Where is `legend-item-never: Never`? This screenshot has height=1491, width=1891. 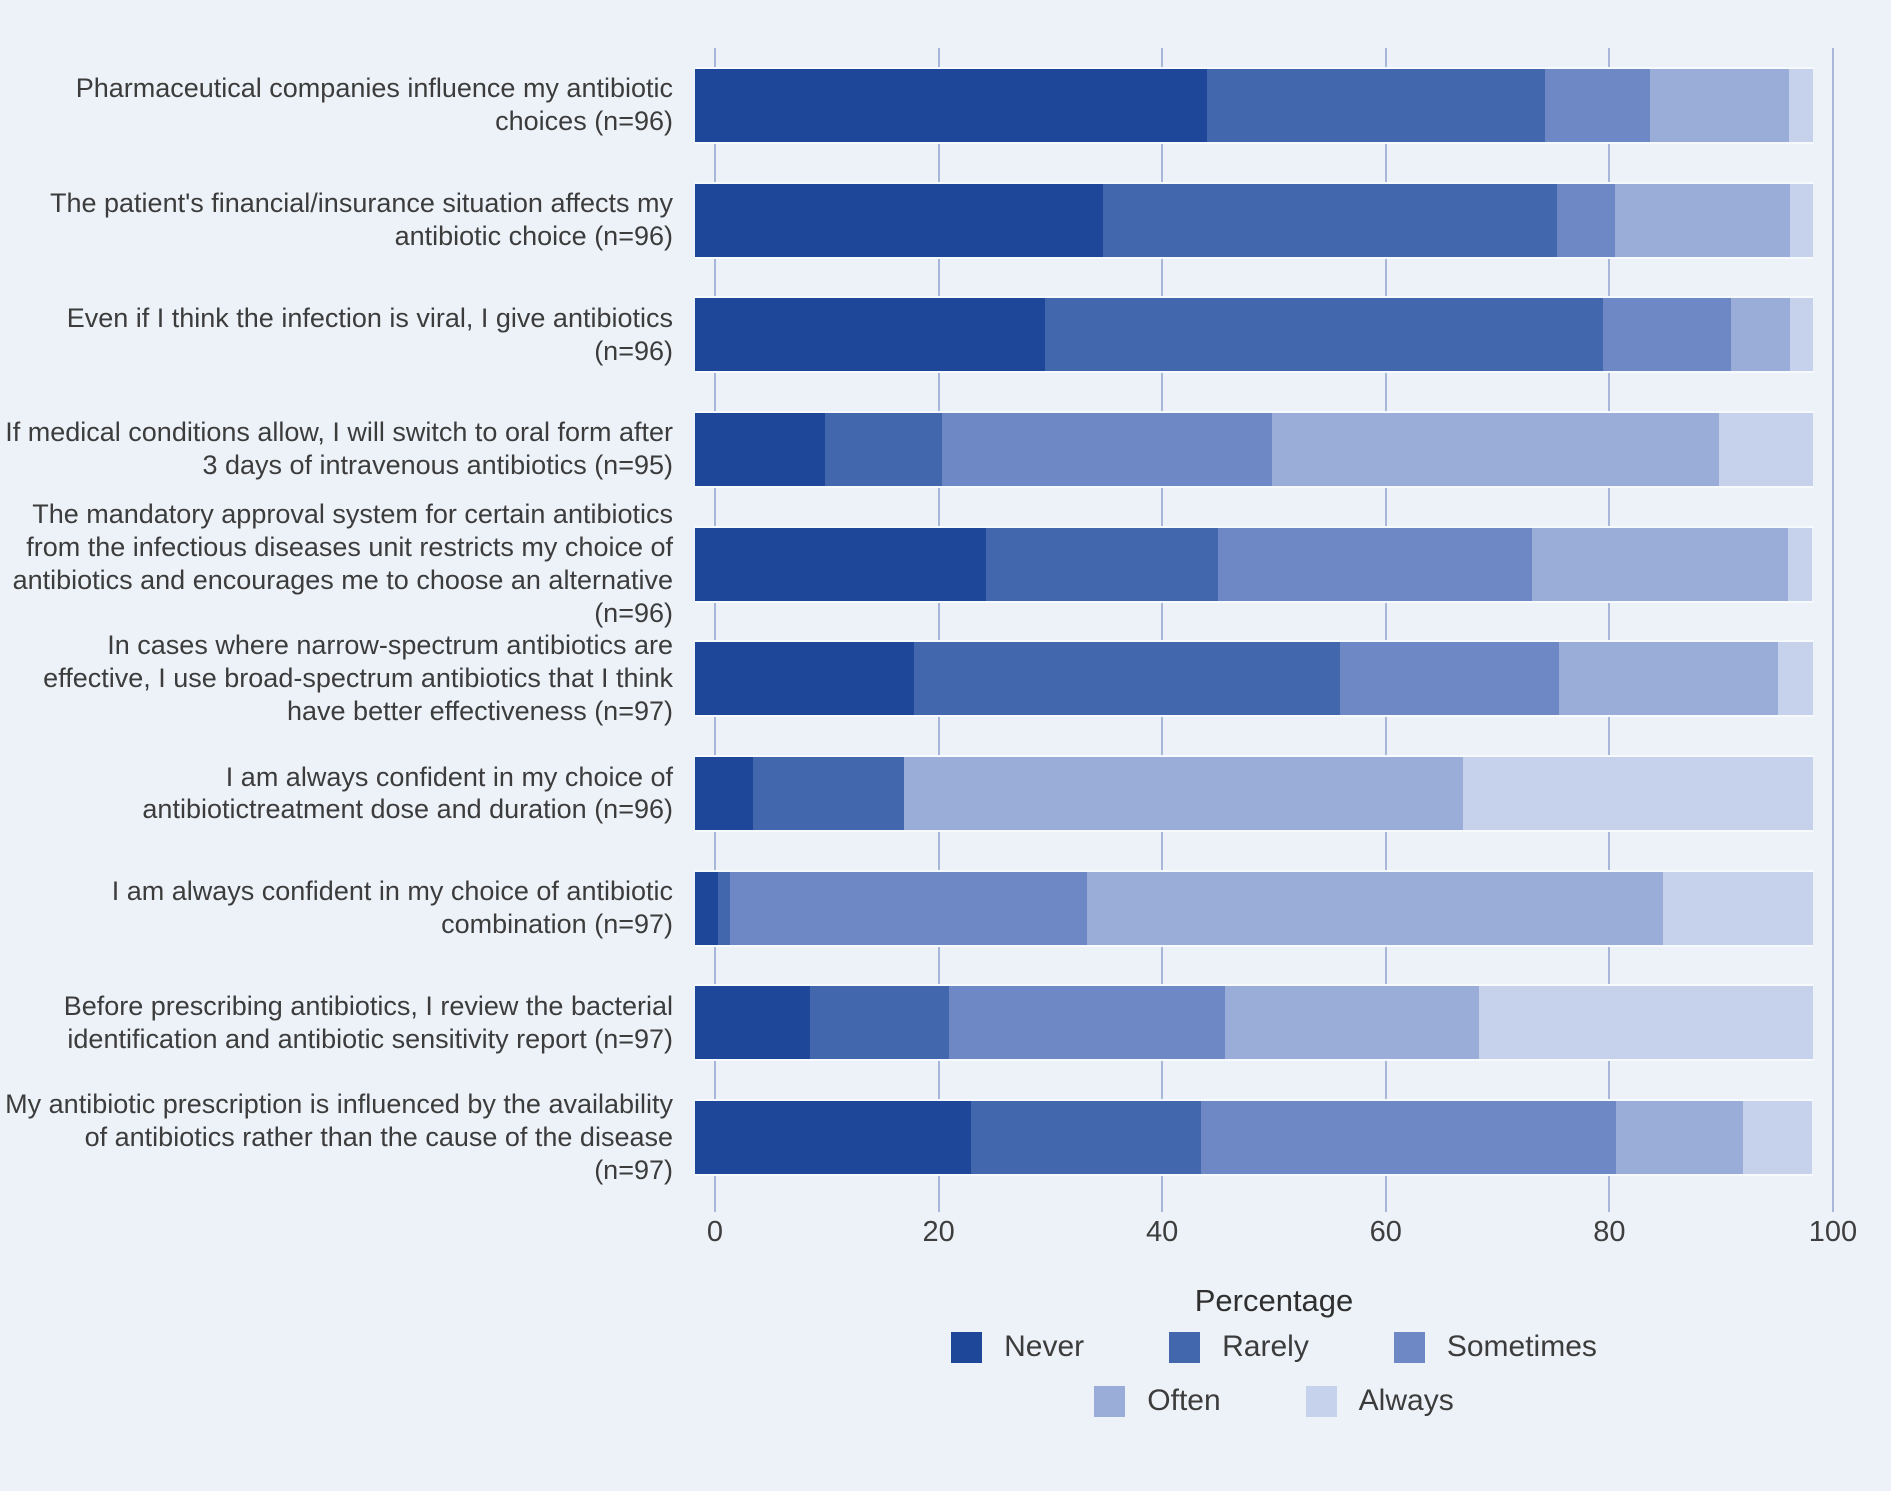
legend-item-never: Never is located at coordinates (1017, 1347).